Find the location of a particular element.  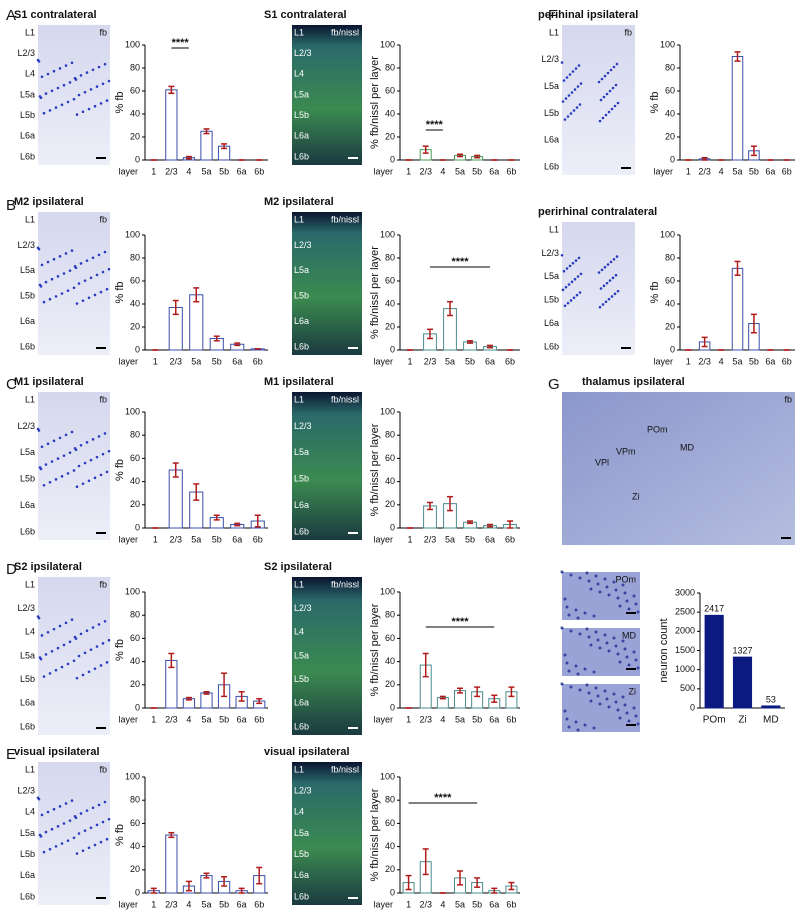

layer-label: L6b is located at coordinates (27, 531).